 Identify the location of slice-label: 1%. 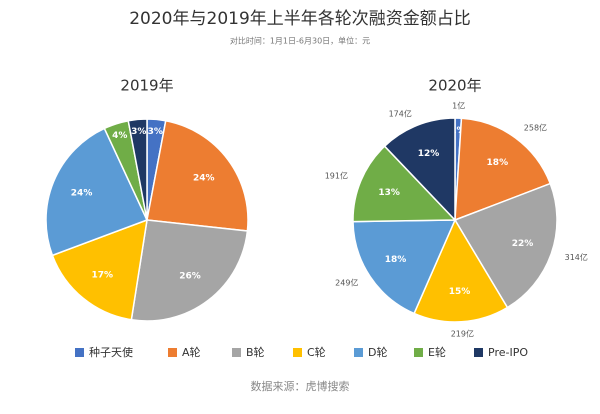
(457, 131).